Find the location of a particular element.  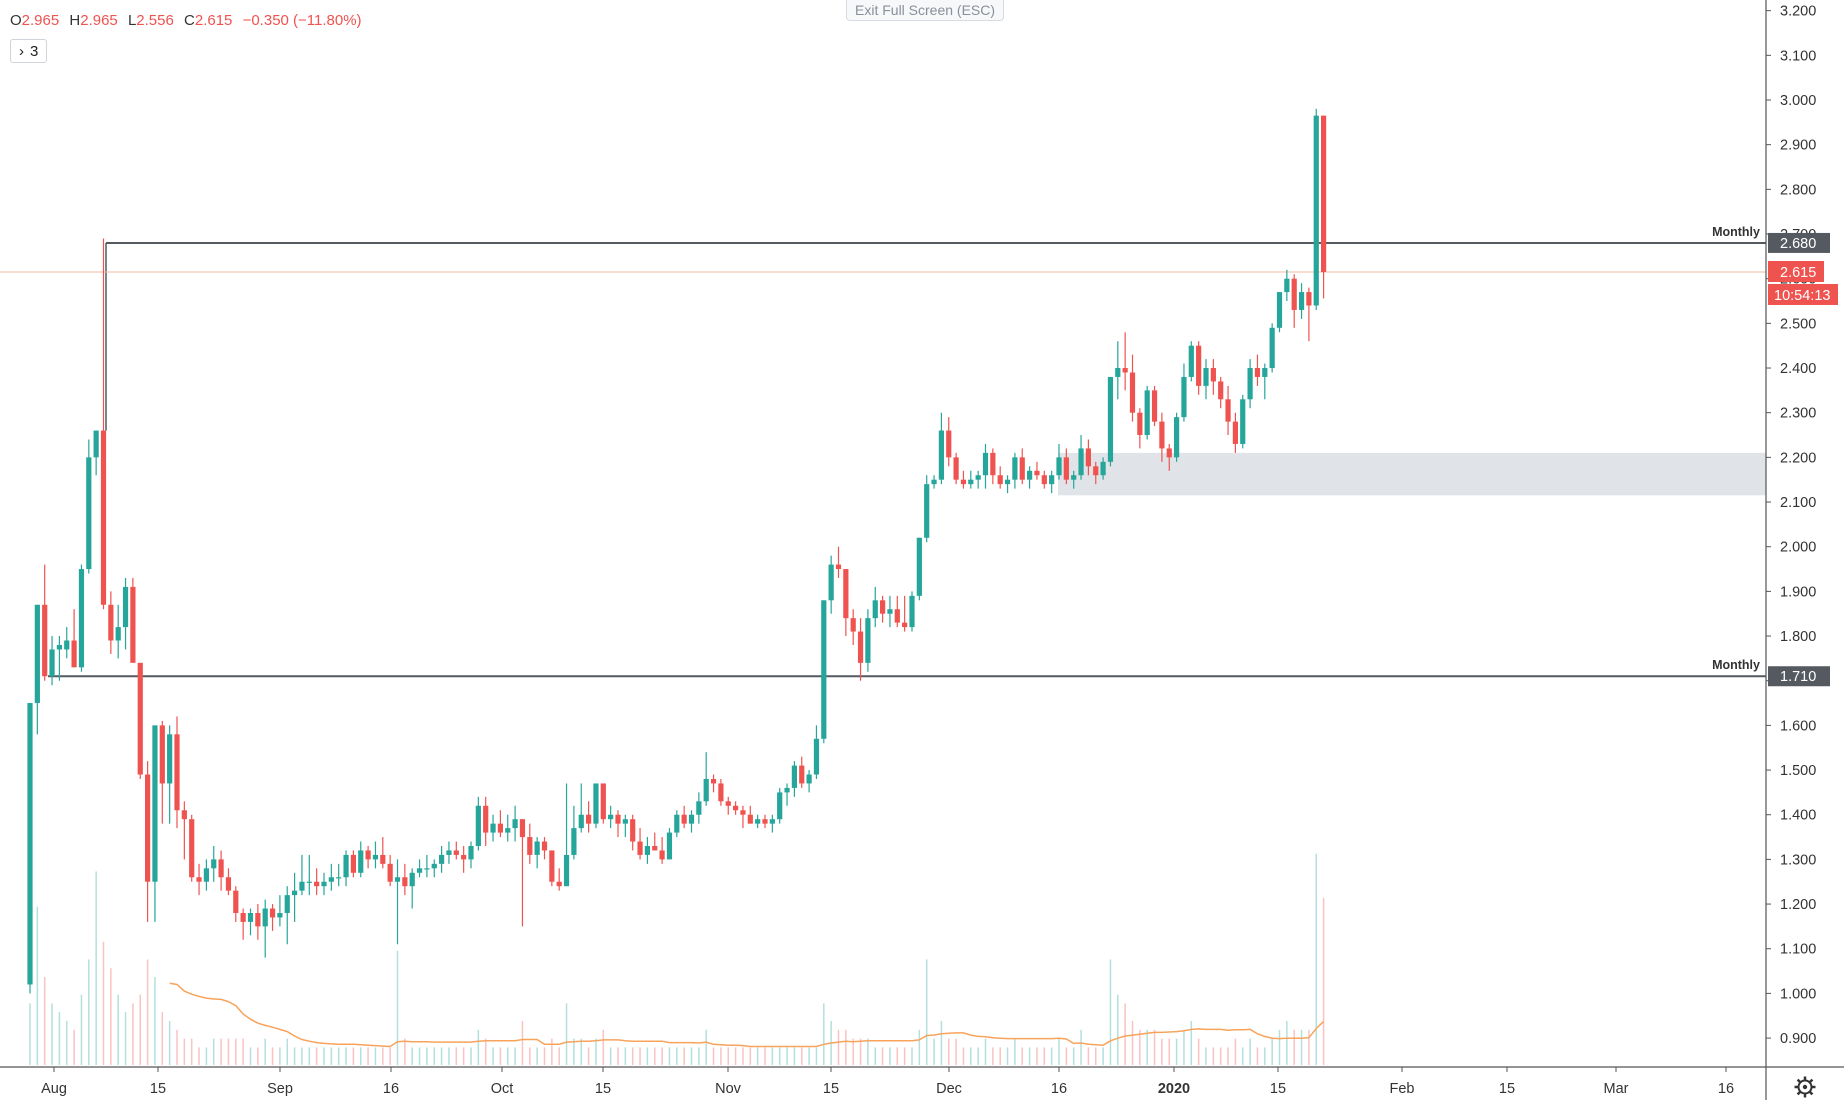

indicators-toggle-button: › 3 is located at coordinates (29, 51).